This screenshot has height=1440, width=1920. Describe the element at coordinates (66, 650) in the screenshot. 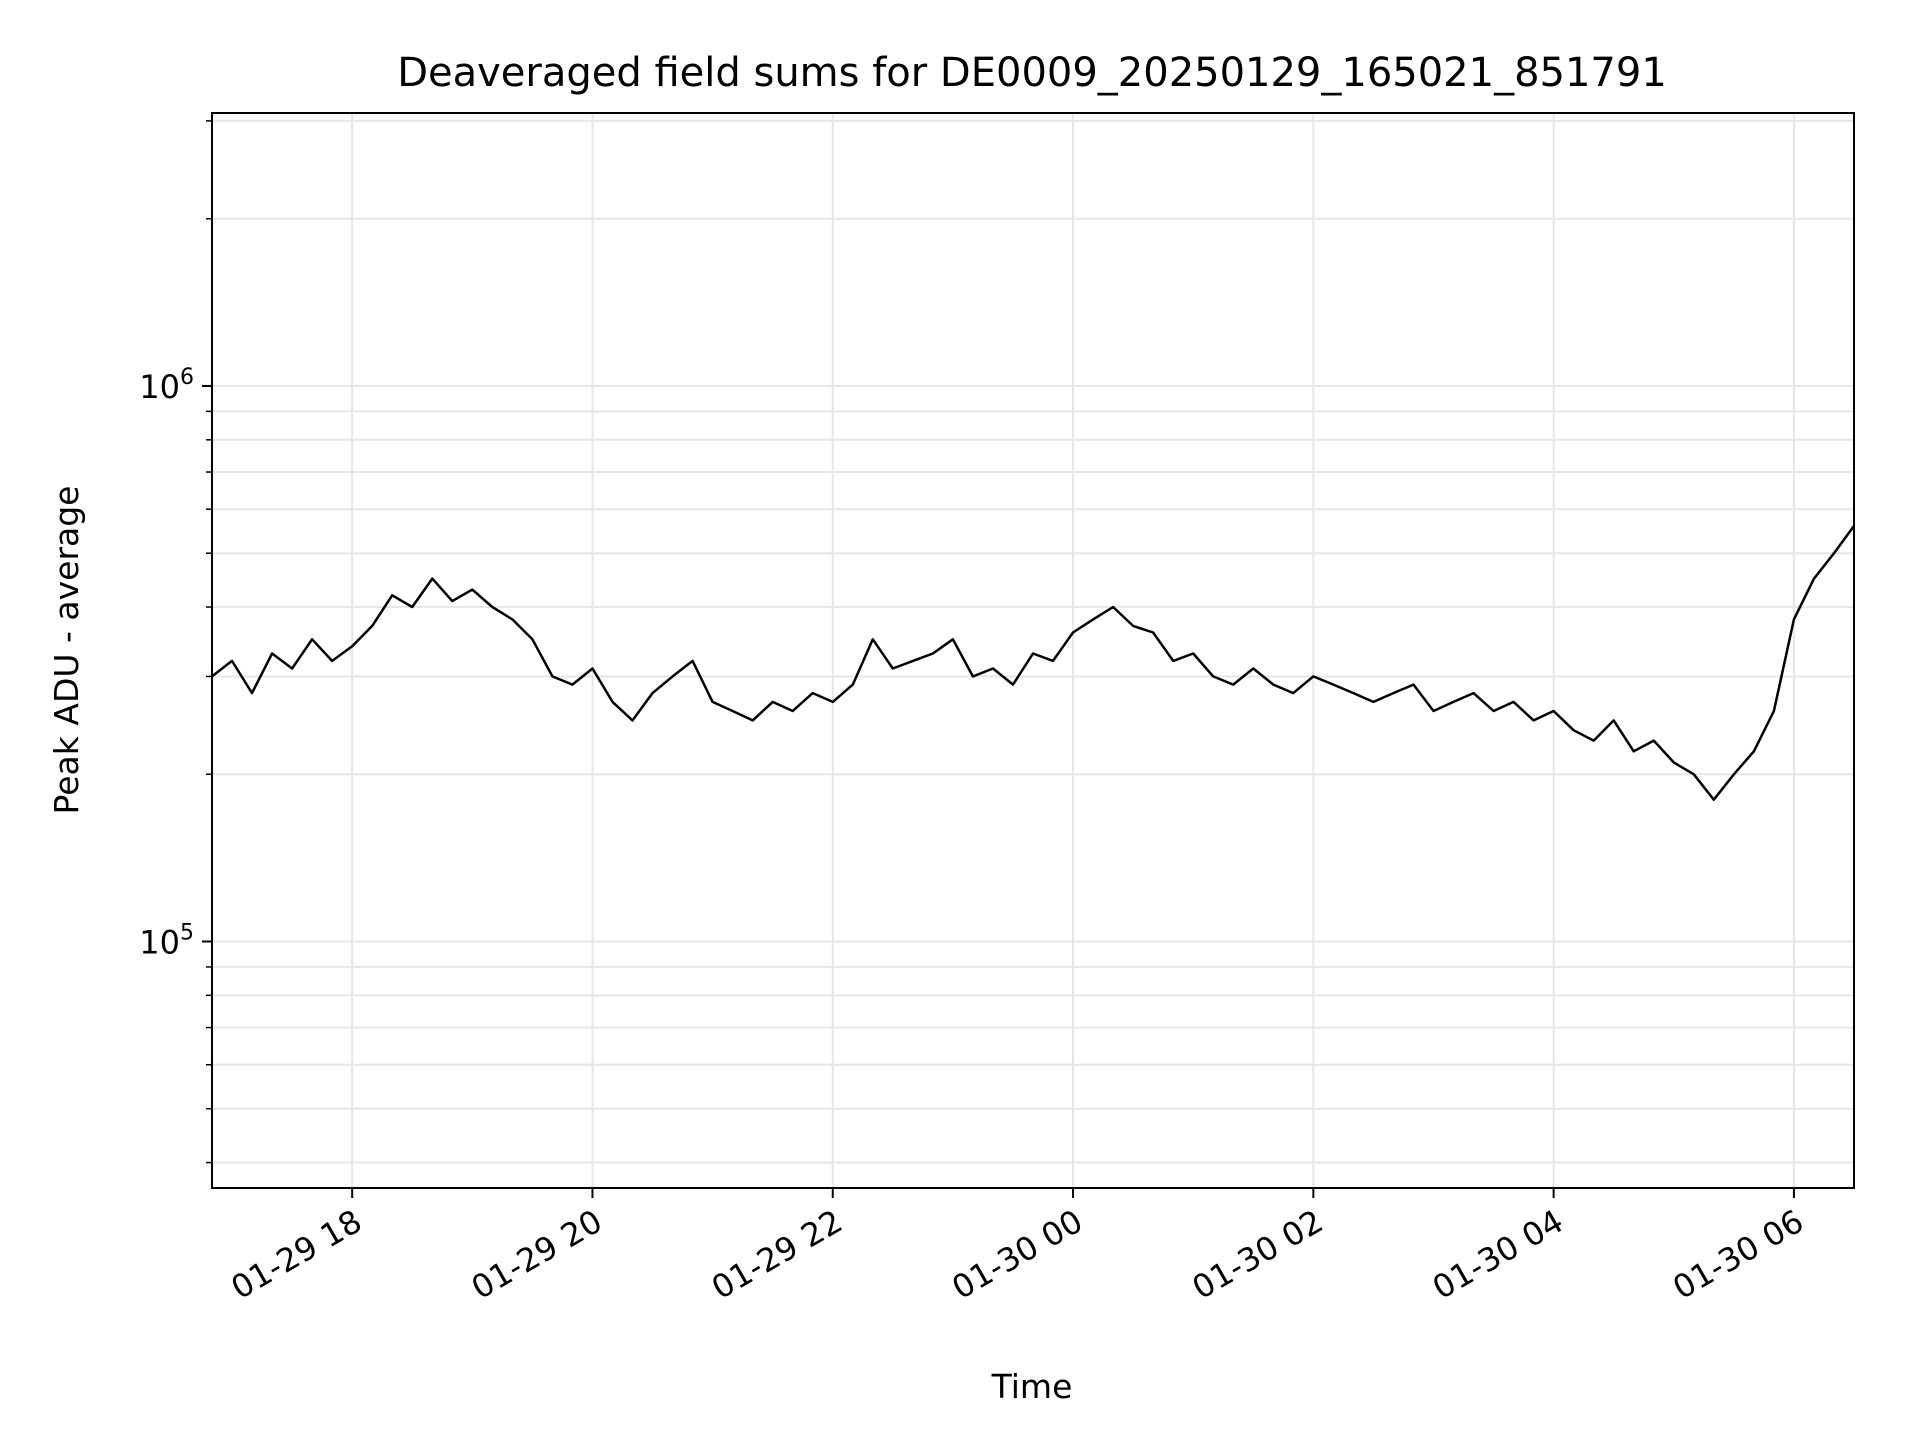

I see `y-axis-label: Peak ADU - average` at that location.